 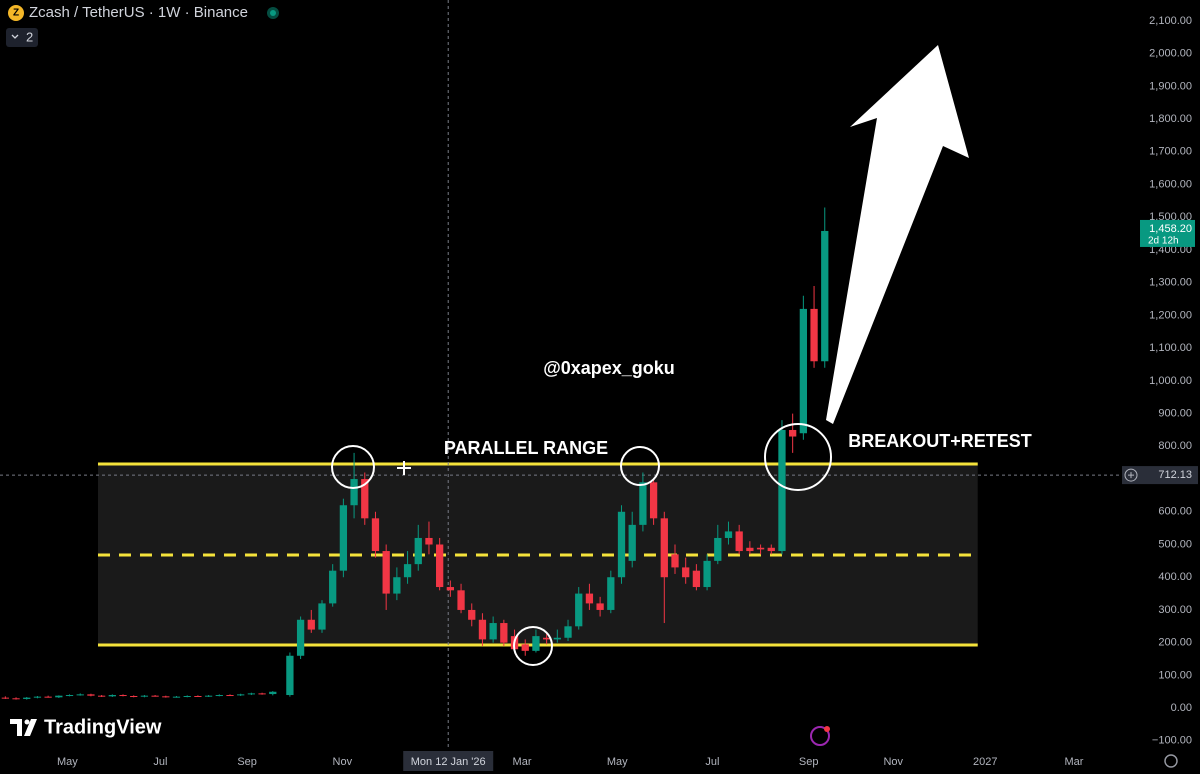 What do you see at coordinates (1170, 283) in the screenshot?
I see `y-tick-label: 1,300.00` at bounding box center [1170, 283].